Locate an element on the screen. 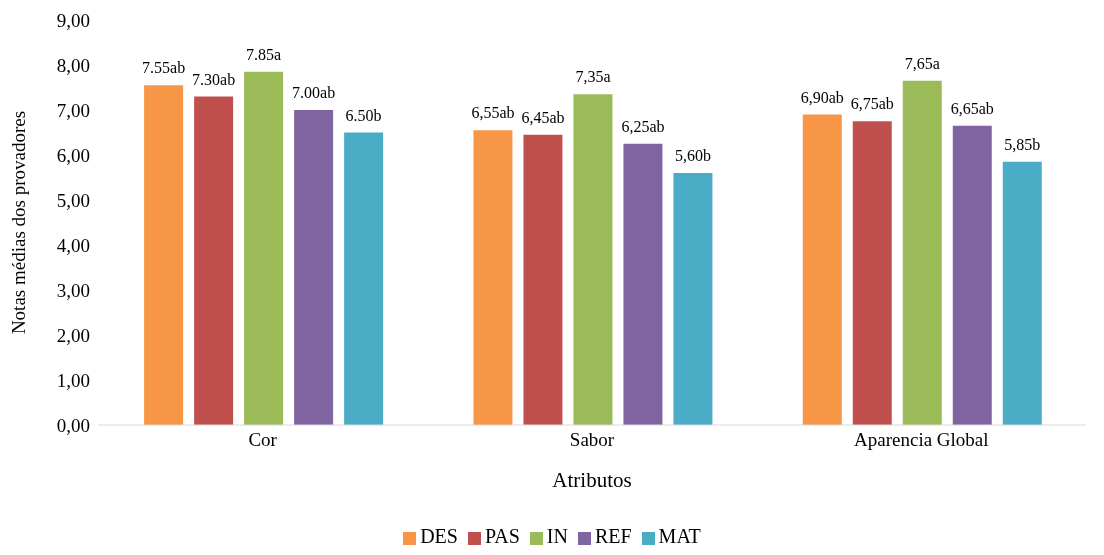 This screenshot has width=1104, height=555. data-label: 5,85b is located at coordinates (1022, 144).